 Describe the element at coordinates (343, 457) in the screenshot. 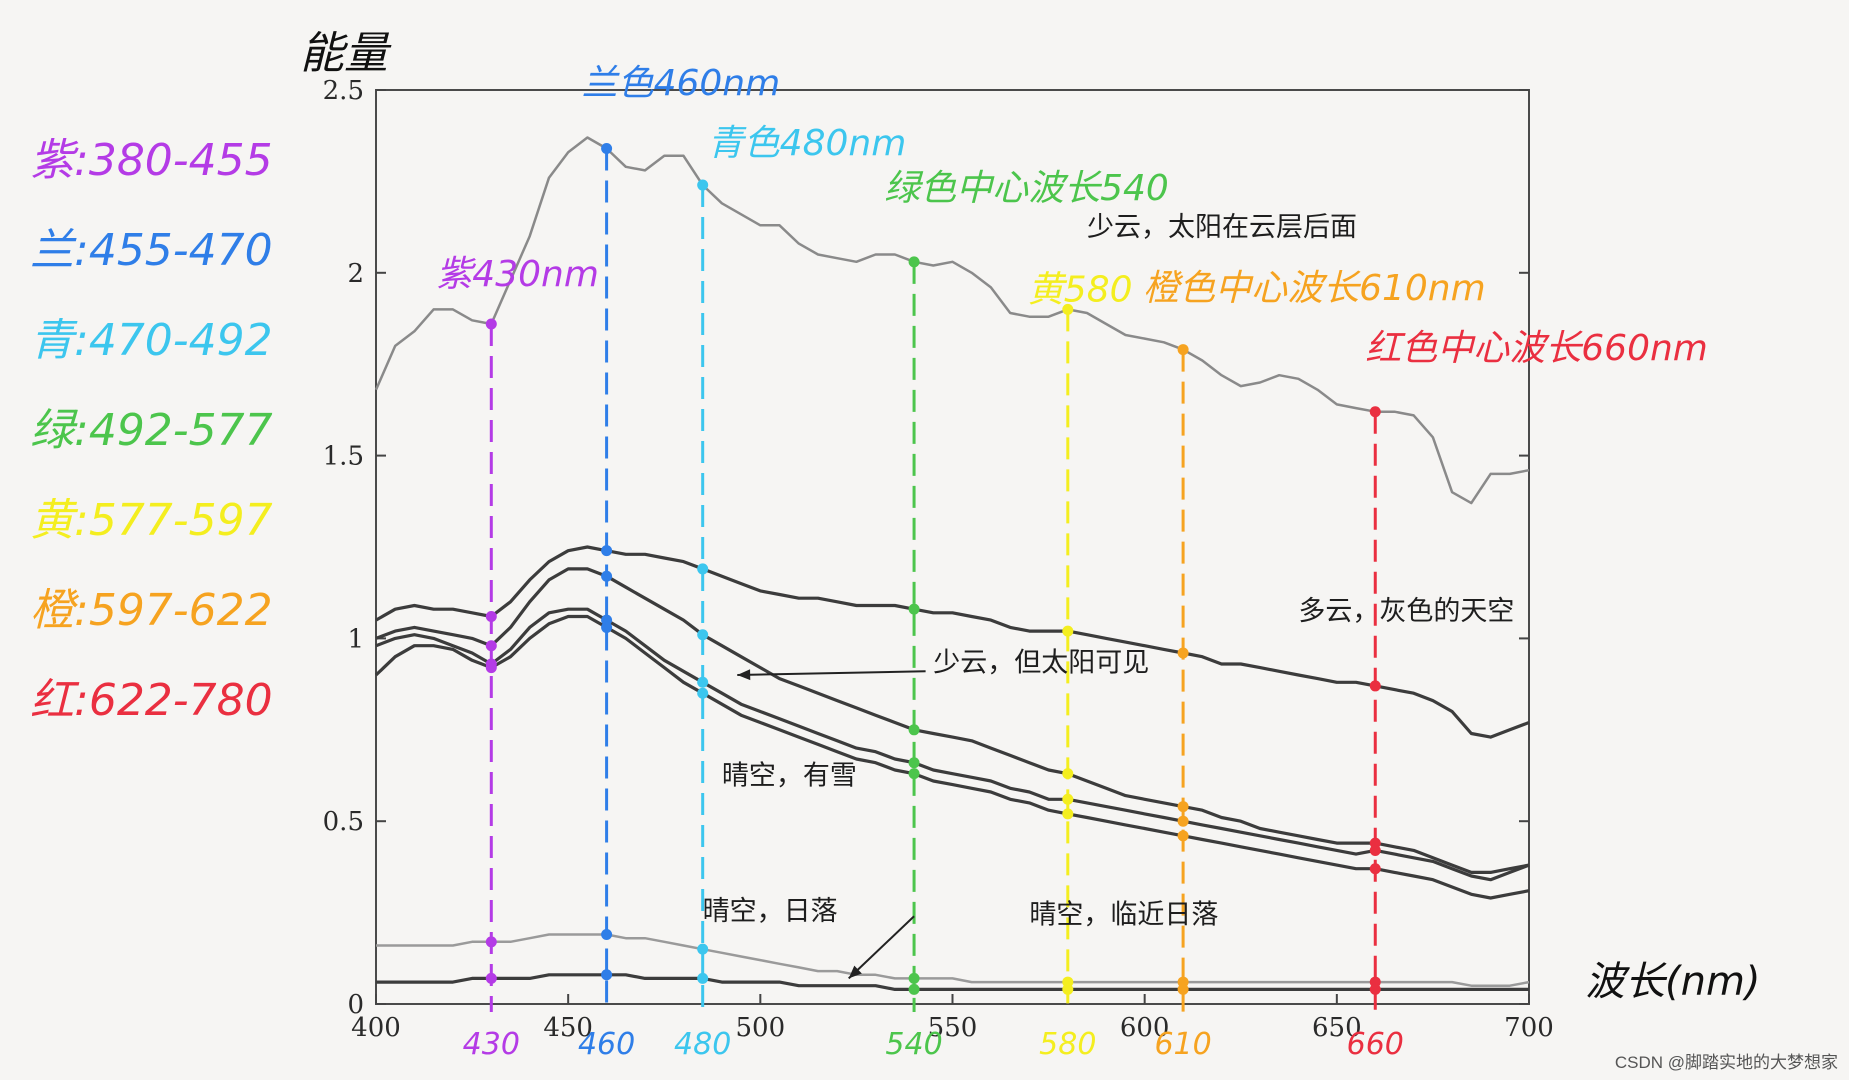

I see `y-tick-label: 1.5` at that location.